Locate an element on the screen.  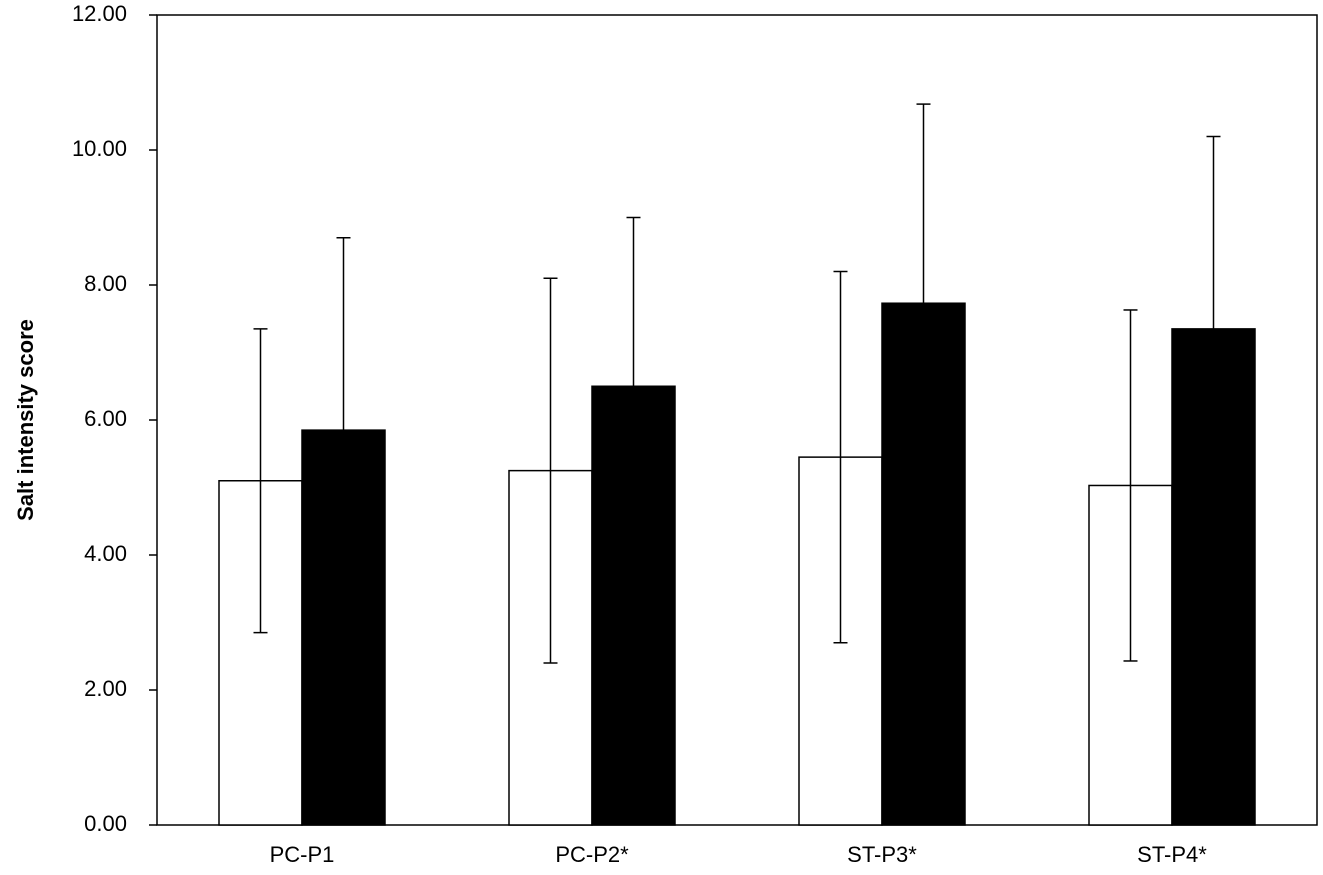
y-tick-label: 8.00 is located at coordinates (105, 283).